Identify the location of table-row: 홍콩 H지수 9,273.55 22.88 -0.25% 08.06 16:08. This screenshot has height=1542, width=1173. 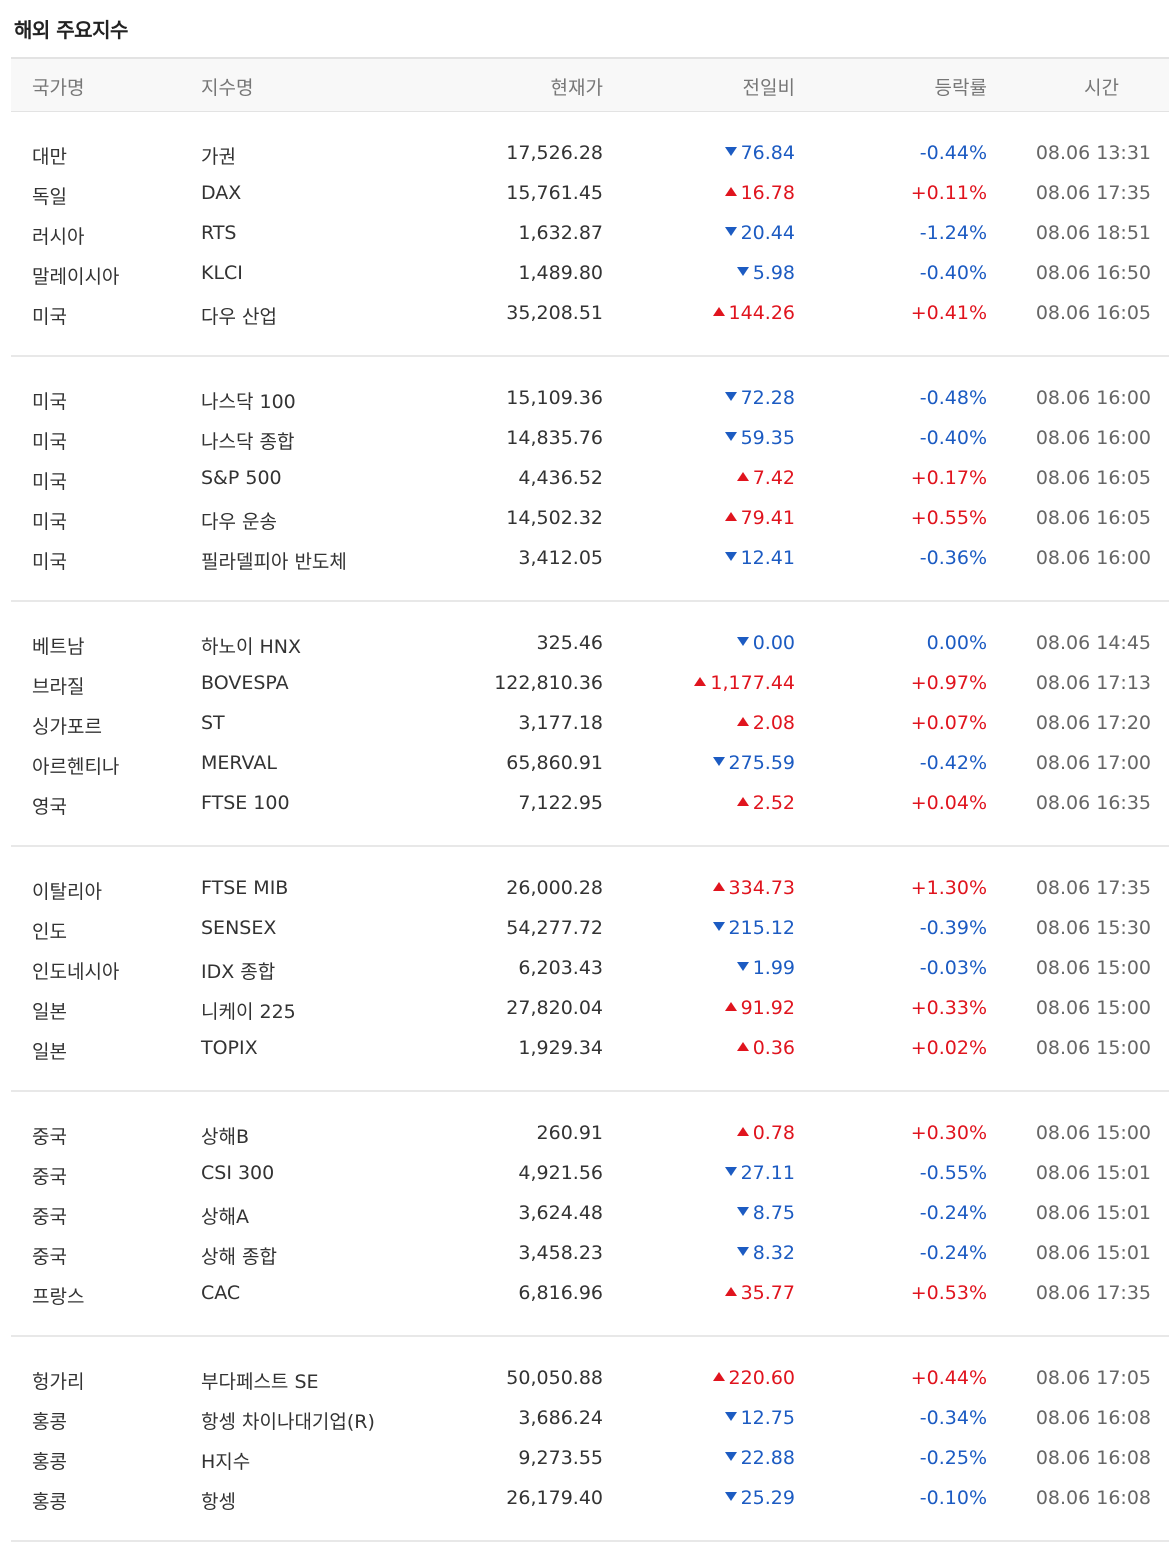
(590, 1459).